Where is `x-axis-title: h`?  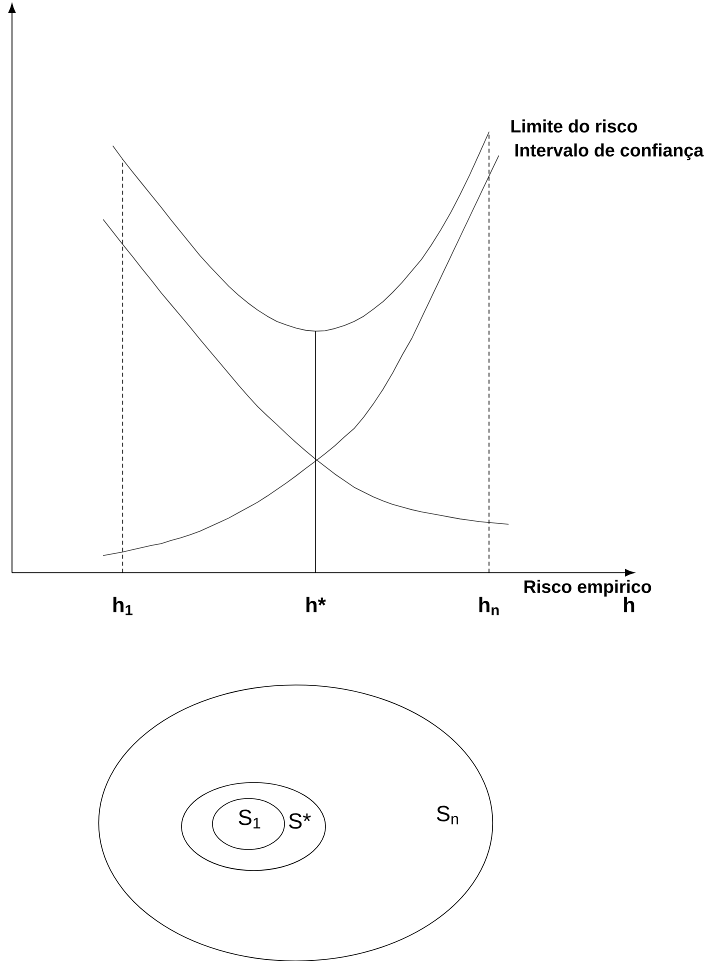 x-axis-title: h is located at coordinates (629, 604).